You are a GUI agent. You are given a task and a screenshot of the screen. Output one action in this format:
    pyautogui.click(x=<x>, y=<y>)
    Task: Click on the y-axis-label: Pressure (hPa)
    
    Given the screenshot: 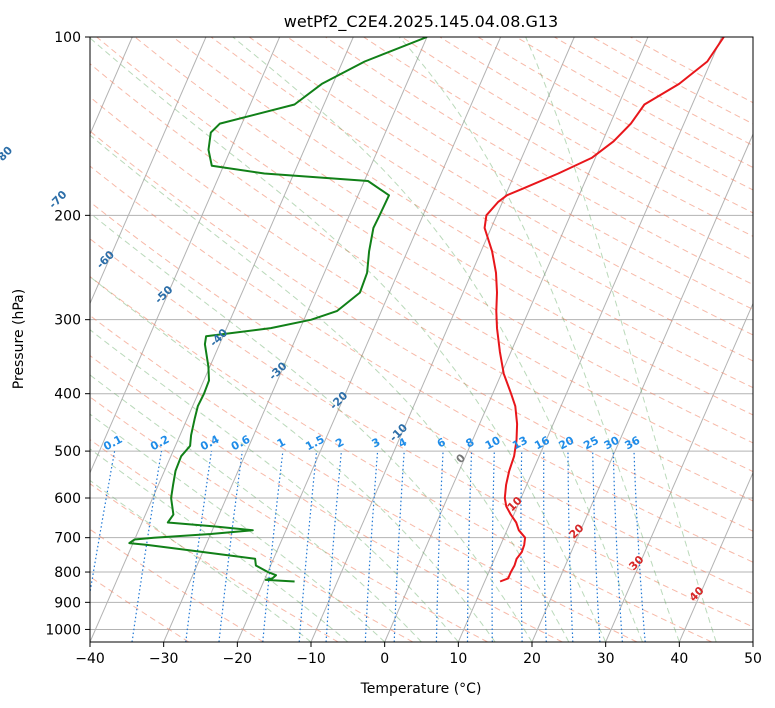 What is the action you would take?
    pyautogui.click(x=19, y=339)
    